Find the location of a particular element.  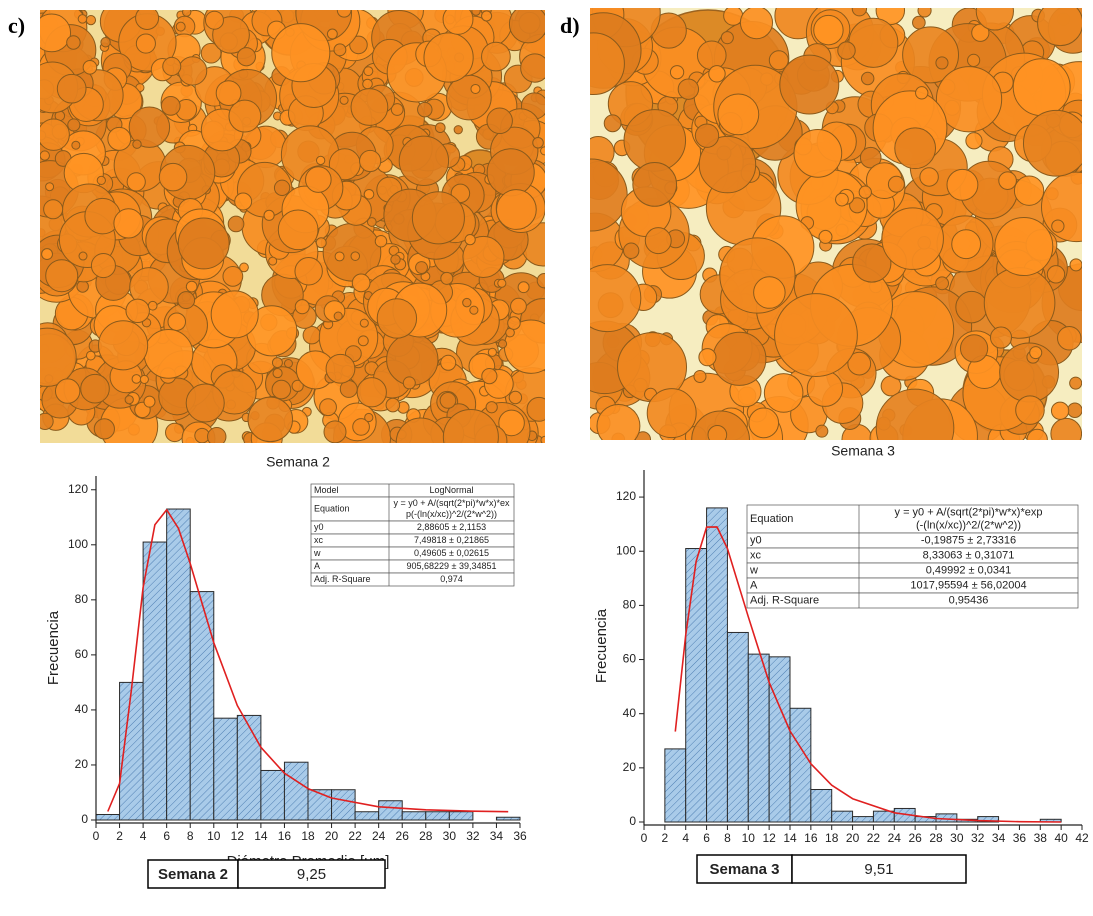

y-tick-label: 60 is located at coordinates (630, 659).